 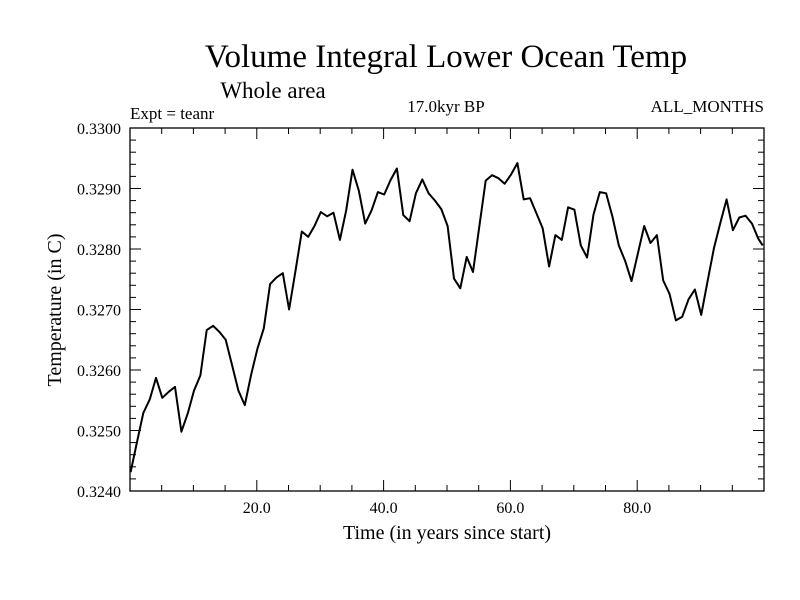 What do you see at coordinates (384, 508) in the screenshot?
I see `x-tick-label: 40.0` at bounding box center [384, 508].